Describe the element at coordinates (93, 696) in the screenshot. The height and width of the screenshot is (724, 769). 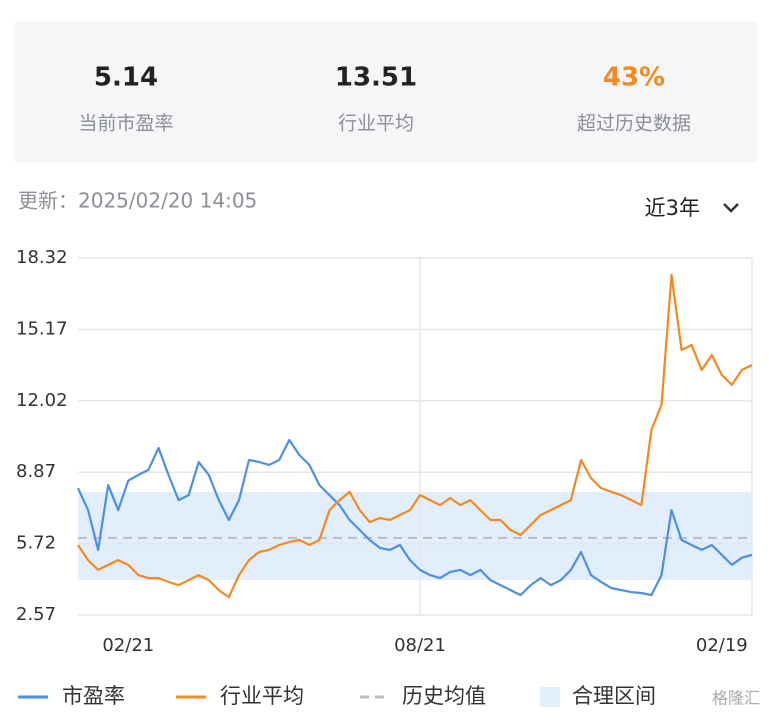
I see `legend-label: 市盈率` at that location.